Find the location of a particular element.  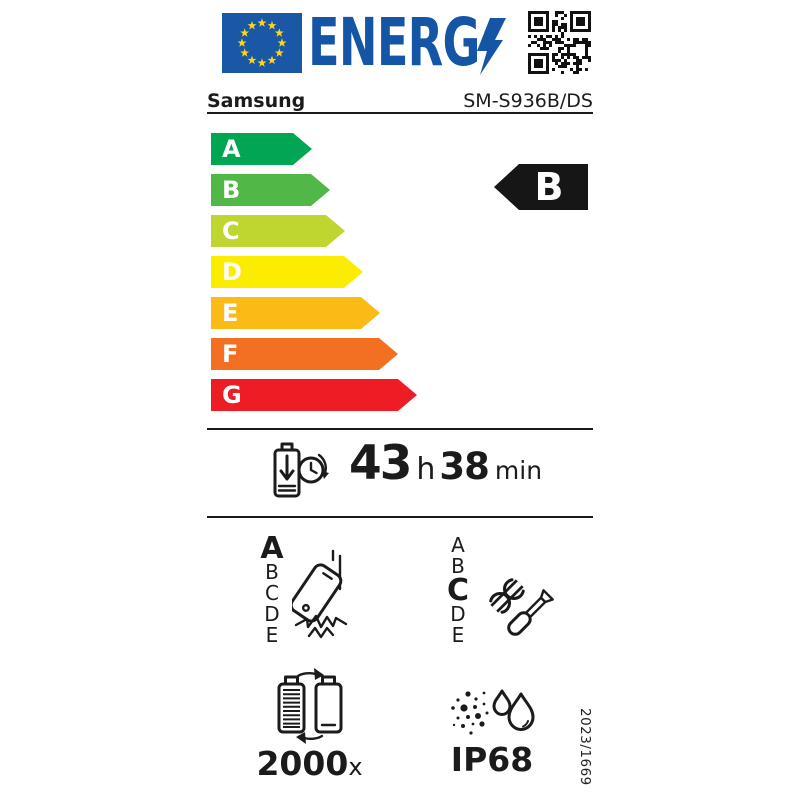

brand-name: Samsung is located at coordinates (256, 101).